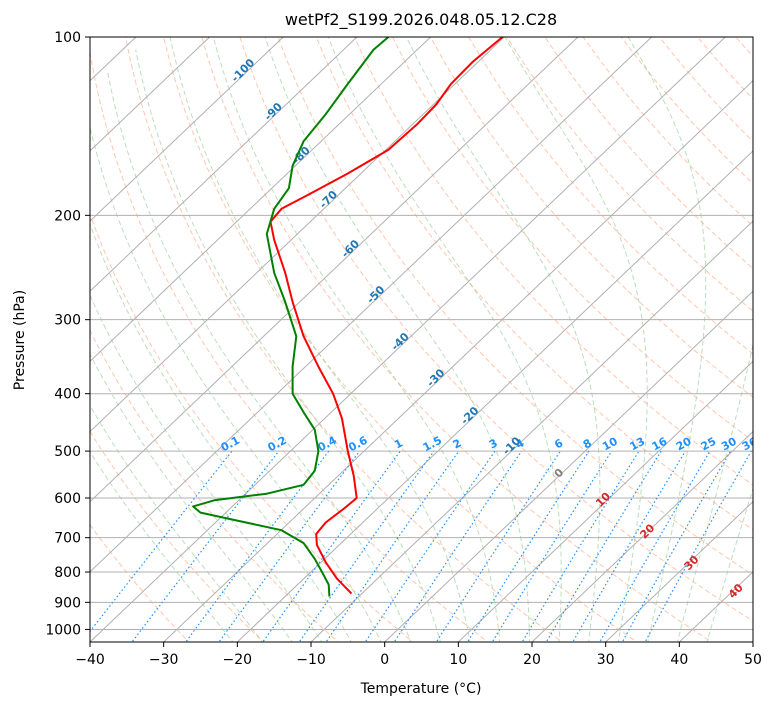  Describe the element at coordinates (238, 660) in the screenshot. I see `x-tick-label: −20` at that location.